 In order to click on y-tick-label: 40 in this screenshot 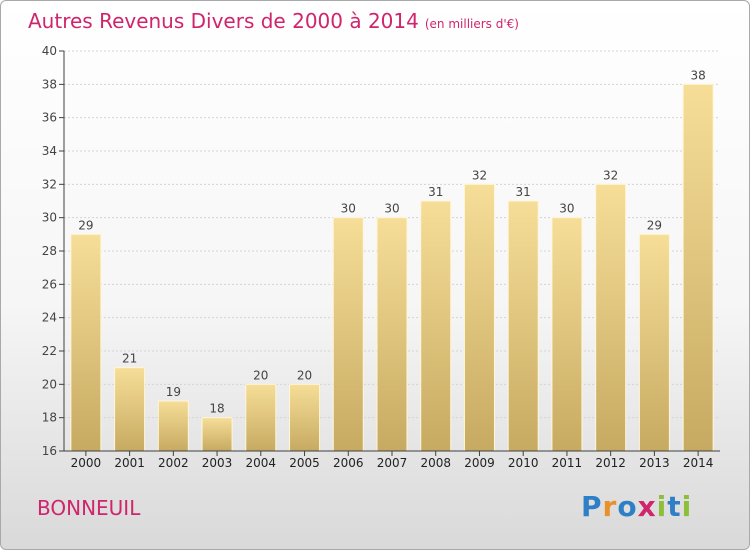, I will do `click(49, 51)`.